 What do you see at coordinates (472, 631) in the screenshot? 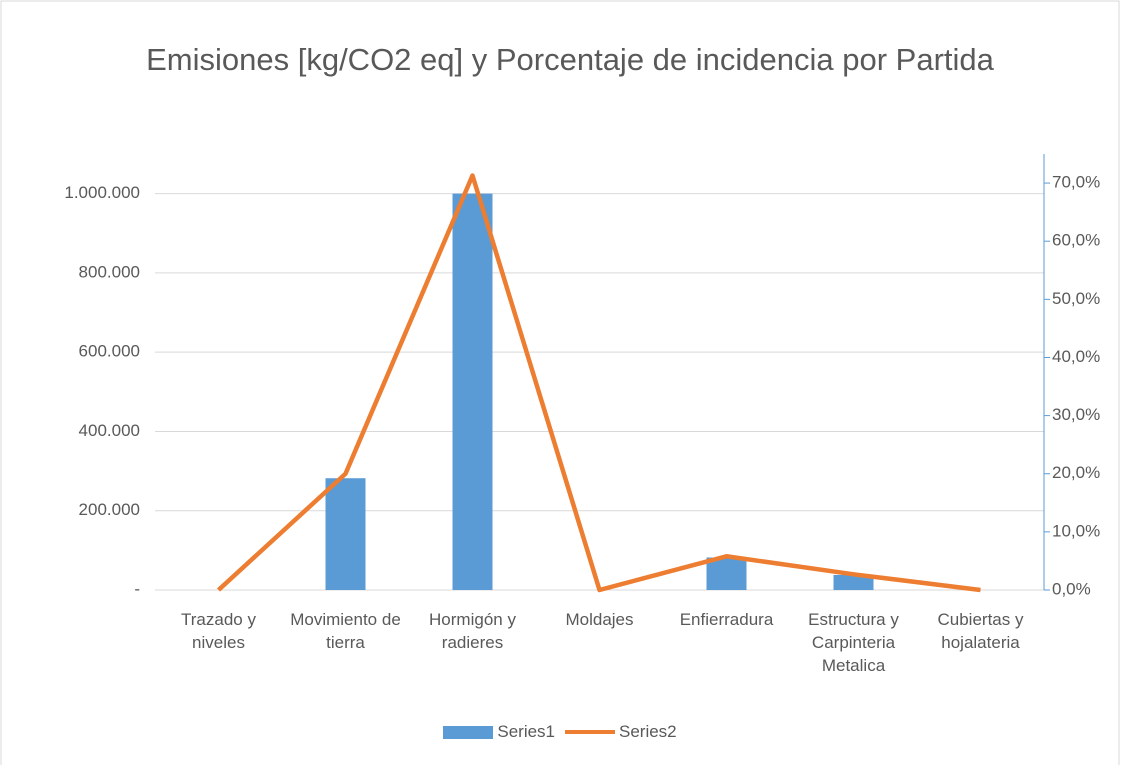
I see `x-tick-label: Hormigón y radieres` at bounding box center [472, 631].